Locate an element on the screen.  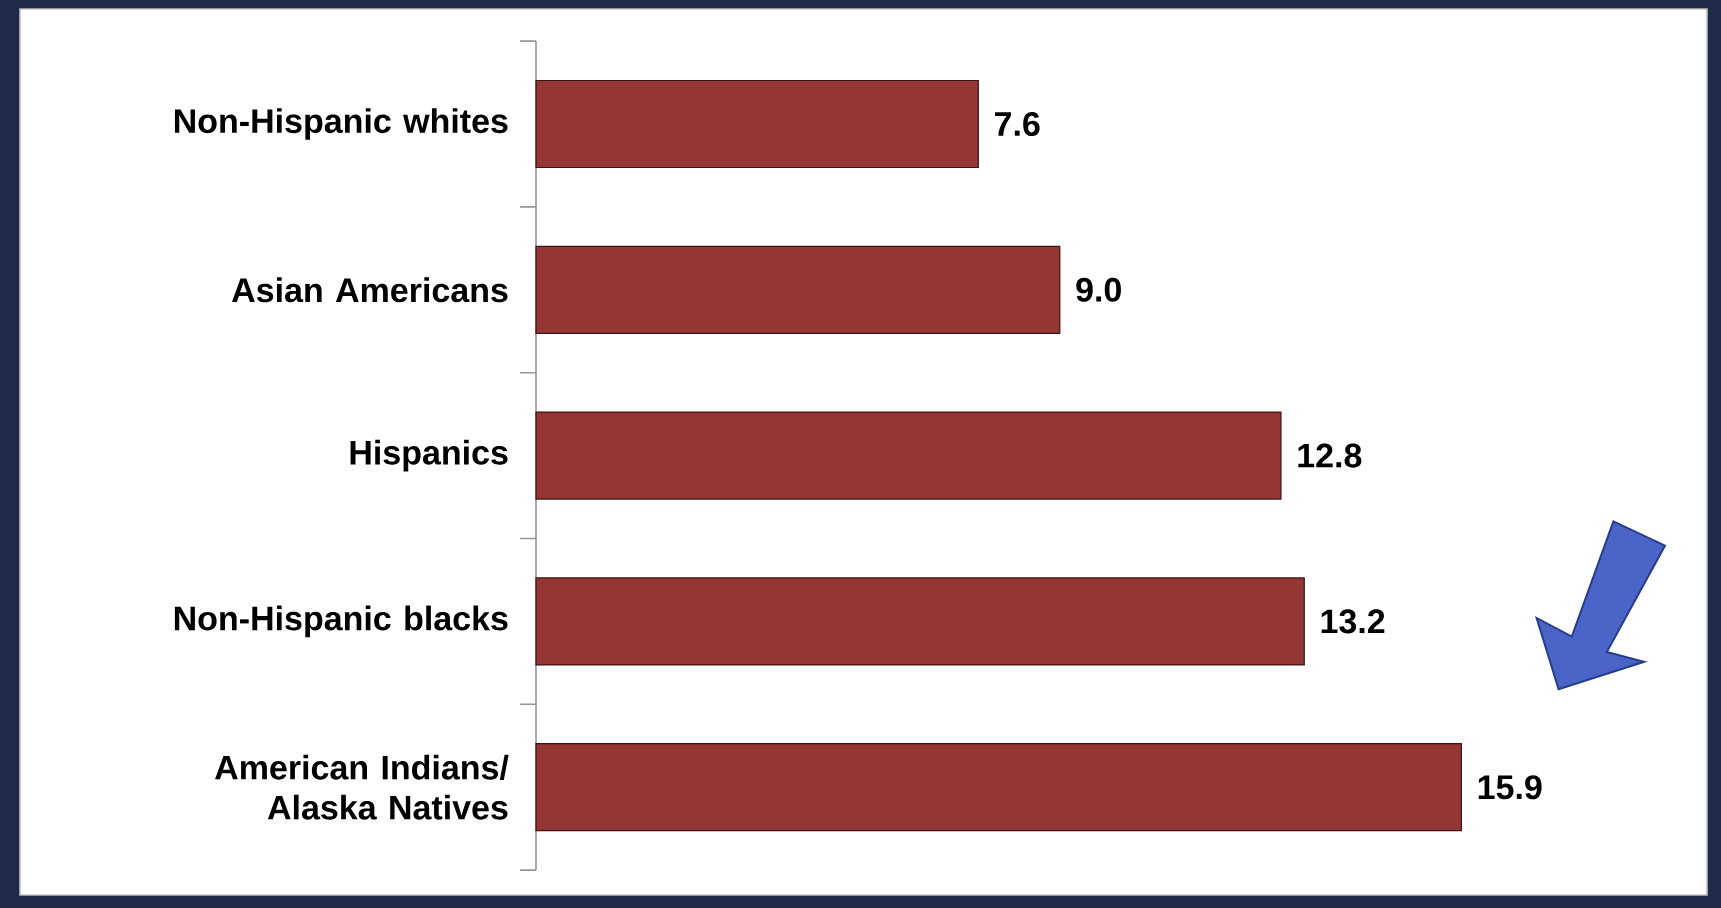
data-label: 12.8 is located at coordinates (1330, 455).